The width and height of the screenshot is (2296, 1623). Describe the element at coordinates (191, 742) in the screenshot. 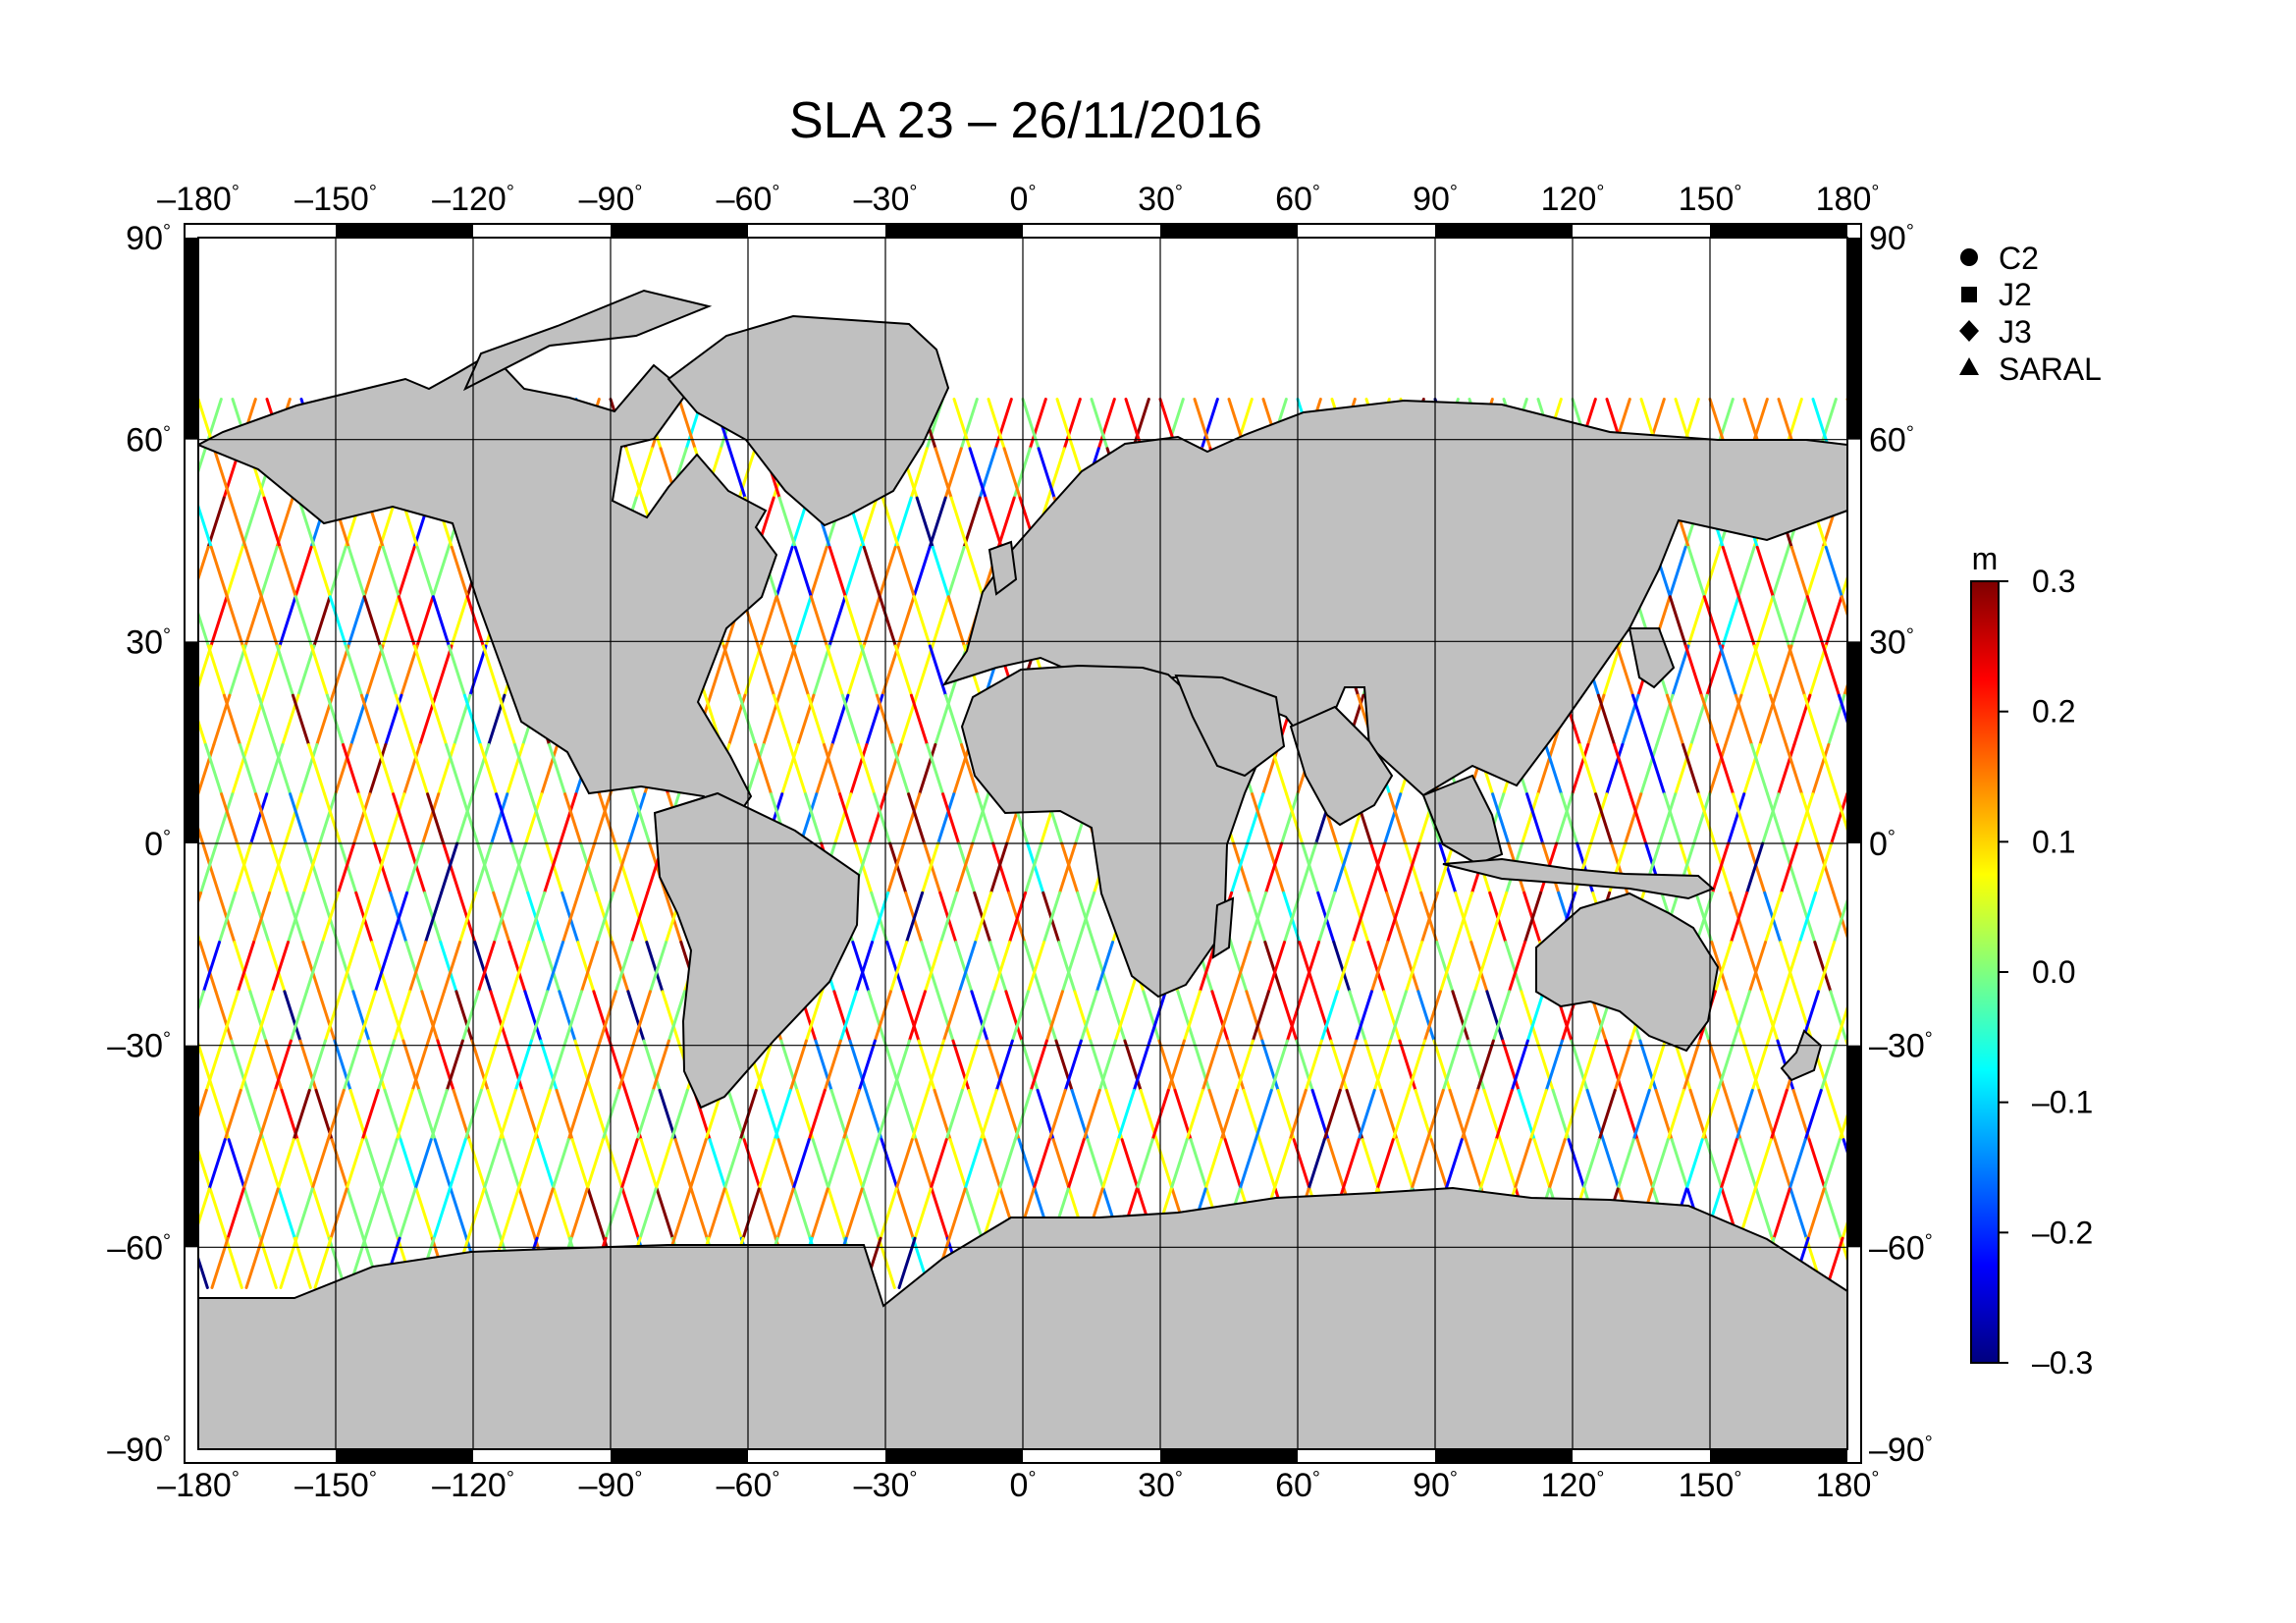

I see `frame-bar-left` at that location.